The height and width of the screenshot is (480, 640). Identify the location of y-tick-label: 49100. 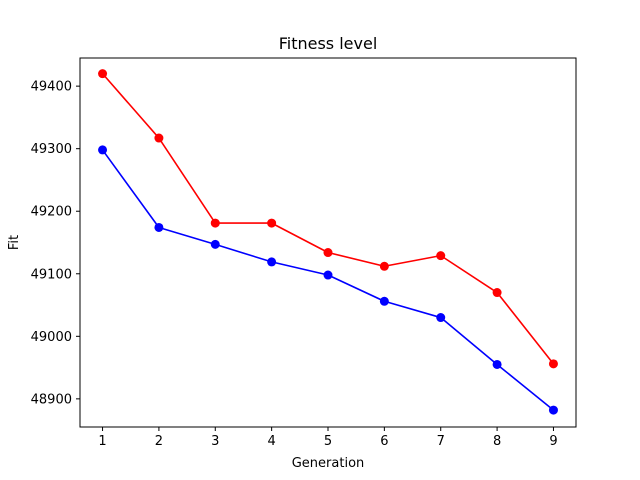
(51, 274).